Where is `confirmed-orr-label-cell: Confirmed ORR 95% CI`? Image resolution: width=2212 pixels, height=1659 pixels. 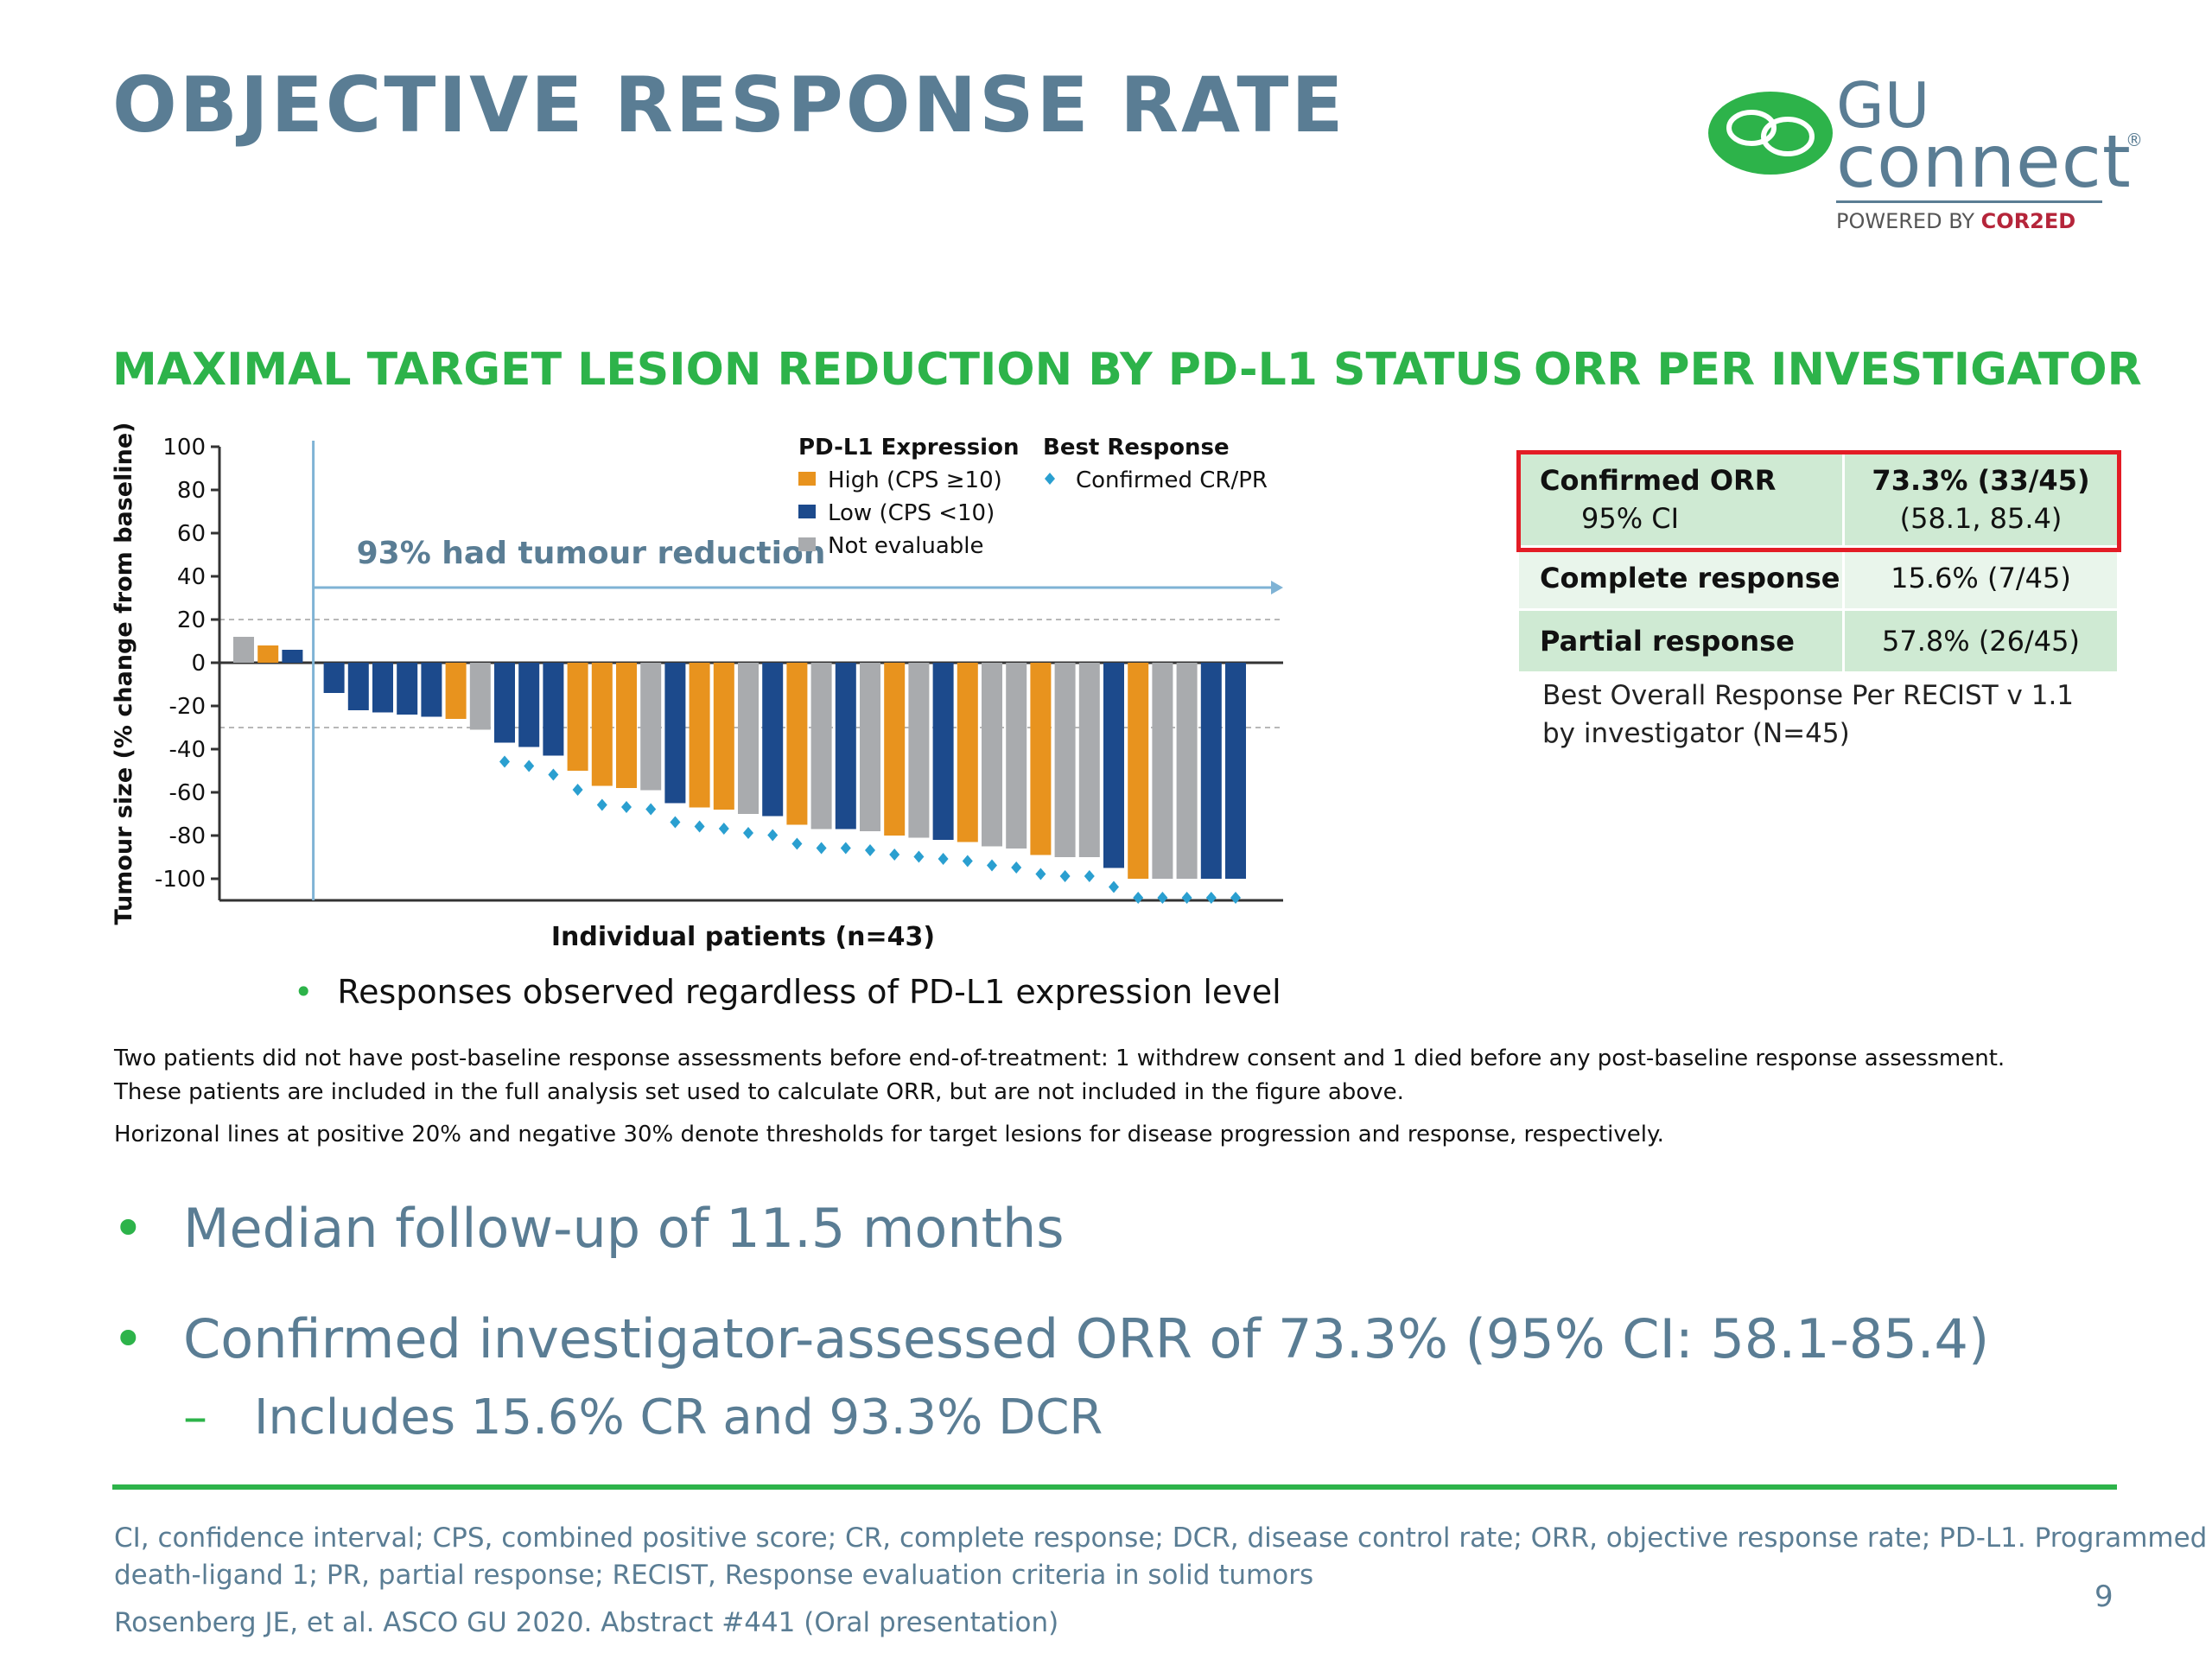 confirmed-orr-label-cell: Confirmed ORR 95% CI is located at coordinates (1682, 500).